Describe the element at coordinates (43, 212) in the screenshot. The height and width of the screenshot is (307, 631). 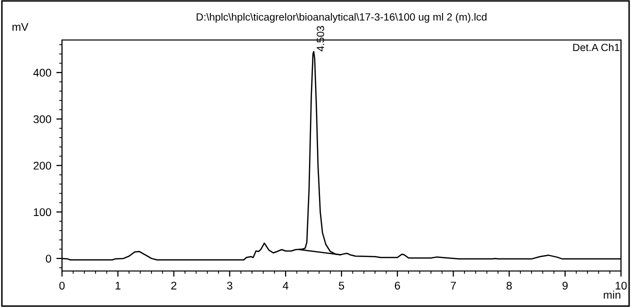
I see `y-tick-label: 100` at that location.